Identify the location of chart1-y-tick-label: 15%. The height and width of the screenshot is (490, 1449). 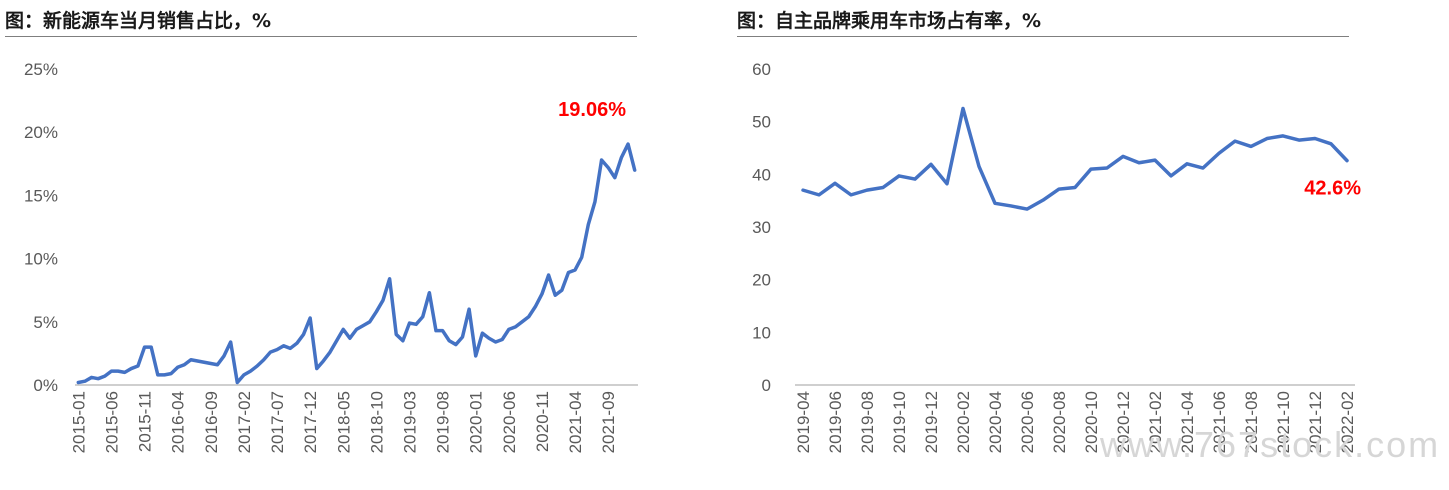
(41, 195).